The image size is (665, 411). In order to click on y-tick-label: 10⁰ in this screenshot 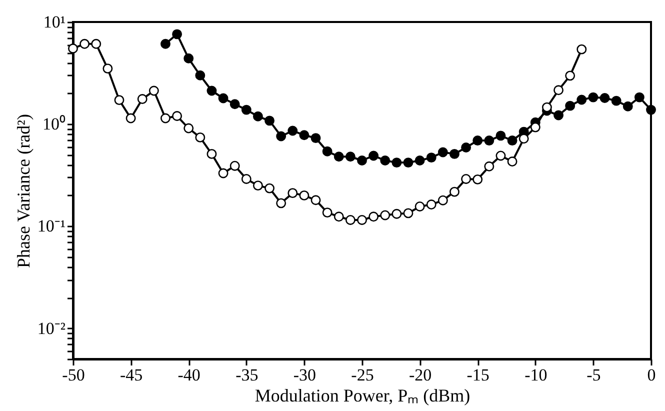, I will do `click(54, 124)`.